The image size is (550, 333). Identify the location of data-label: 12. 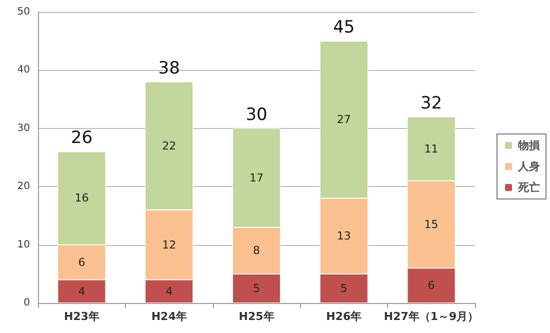
(169, 245).